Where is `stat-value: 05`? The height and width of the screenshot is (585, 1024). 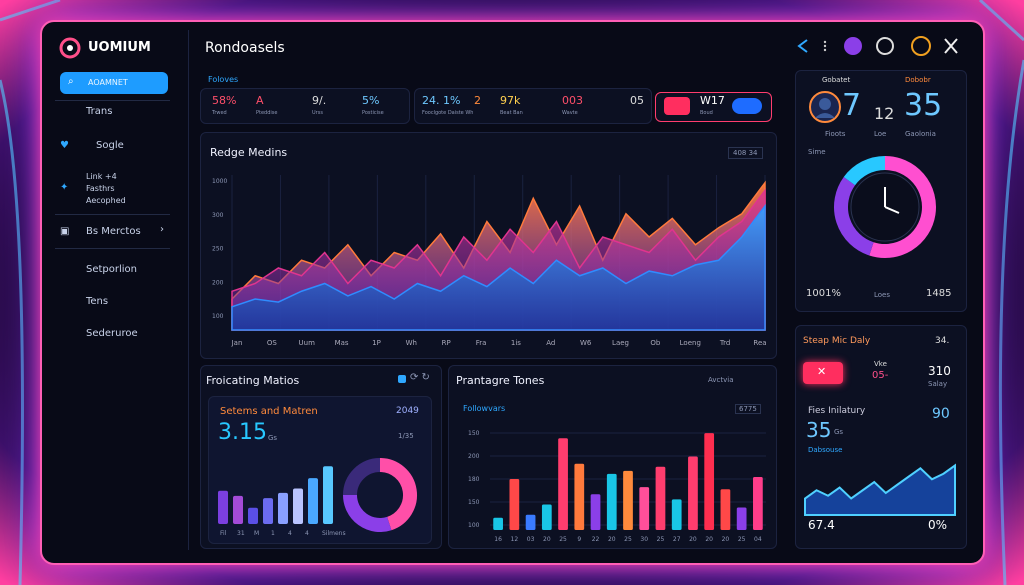 stat-value: 05 is located at coordinates (637, 100).